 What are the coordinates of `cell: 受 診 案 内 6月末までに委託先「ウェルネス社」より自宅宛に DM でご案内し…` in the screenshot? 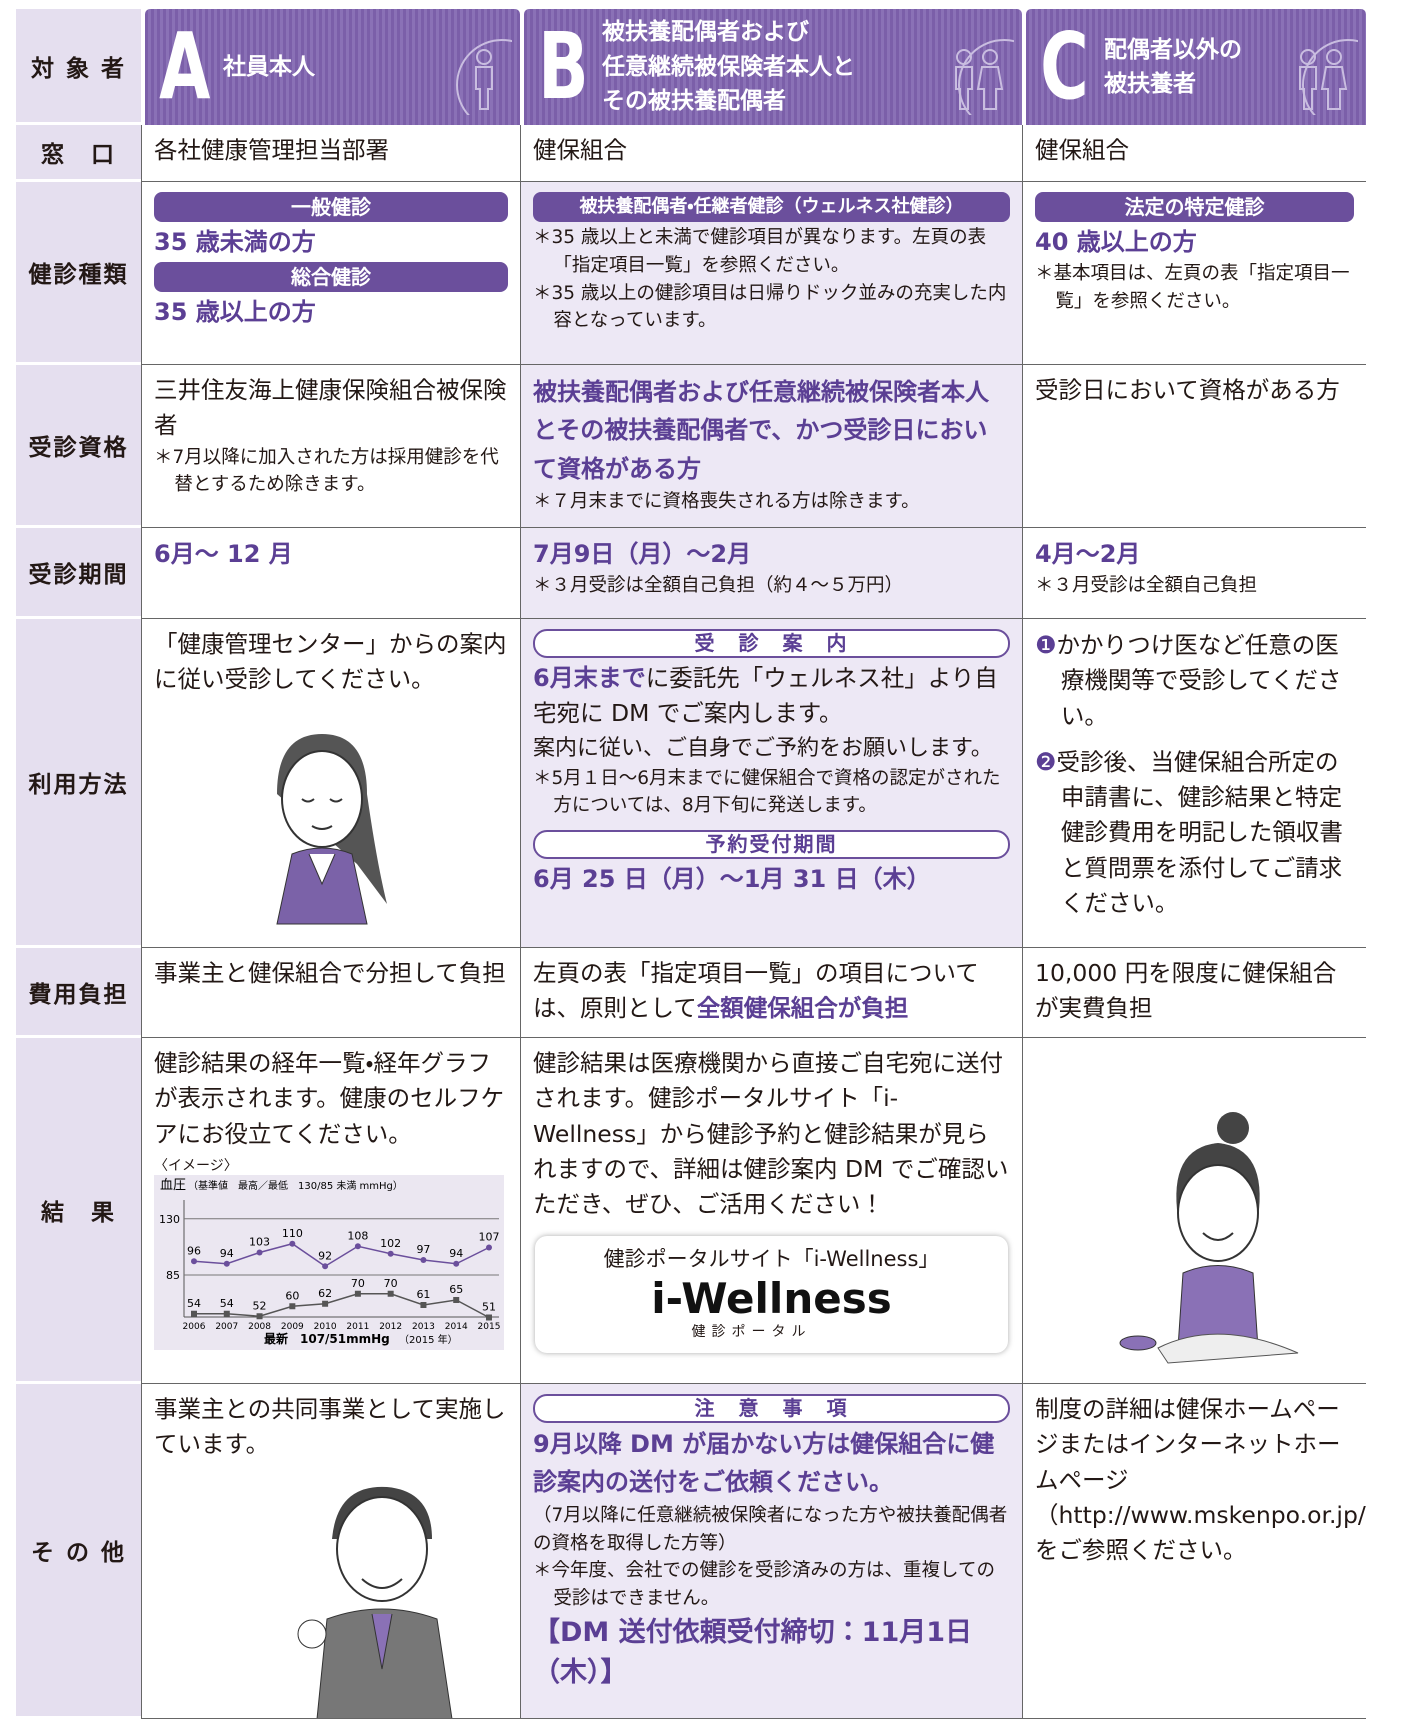 It's located at (771, 783).